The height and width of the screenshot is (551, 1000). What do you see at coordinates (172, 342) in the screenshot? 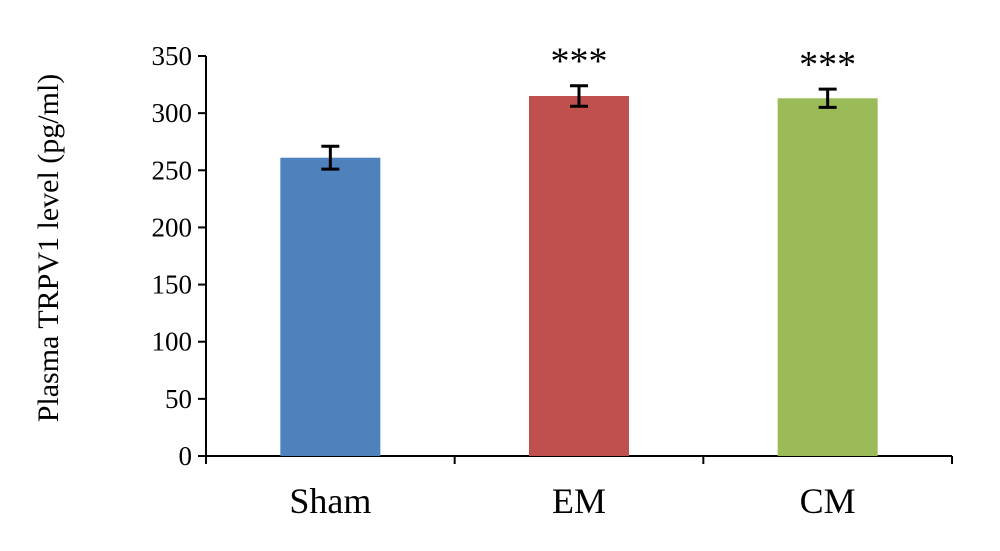
I see `y-tick-label: 100` at bounding box center [172, 342].